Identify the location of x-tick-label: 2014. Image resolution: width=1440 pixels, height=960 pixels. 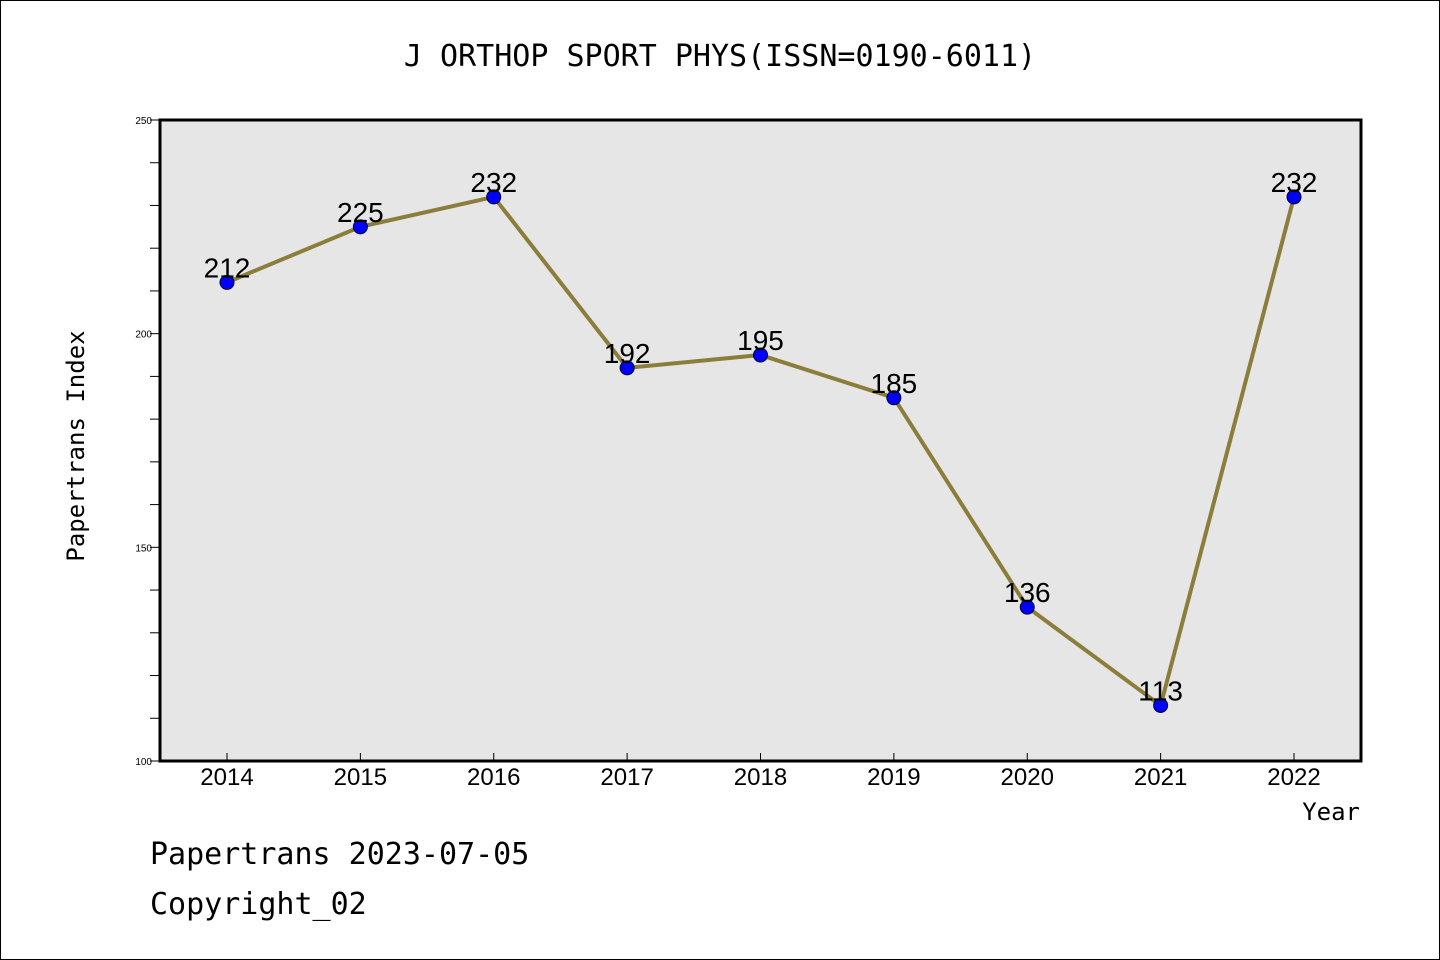
(226, 777).